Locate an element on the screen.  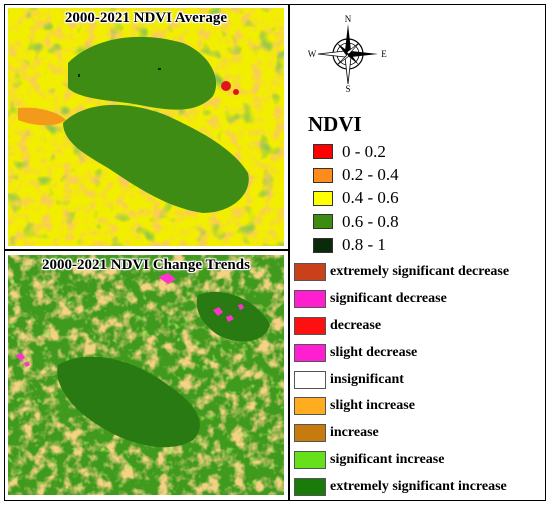
ndvi-legend-item: 0.4 - 0.6 is located at coordinates (356, 198).